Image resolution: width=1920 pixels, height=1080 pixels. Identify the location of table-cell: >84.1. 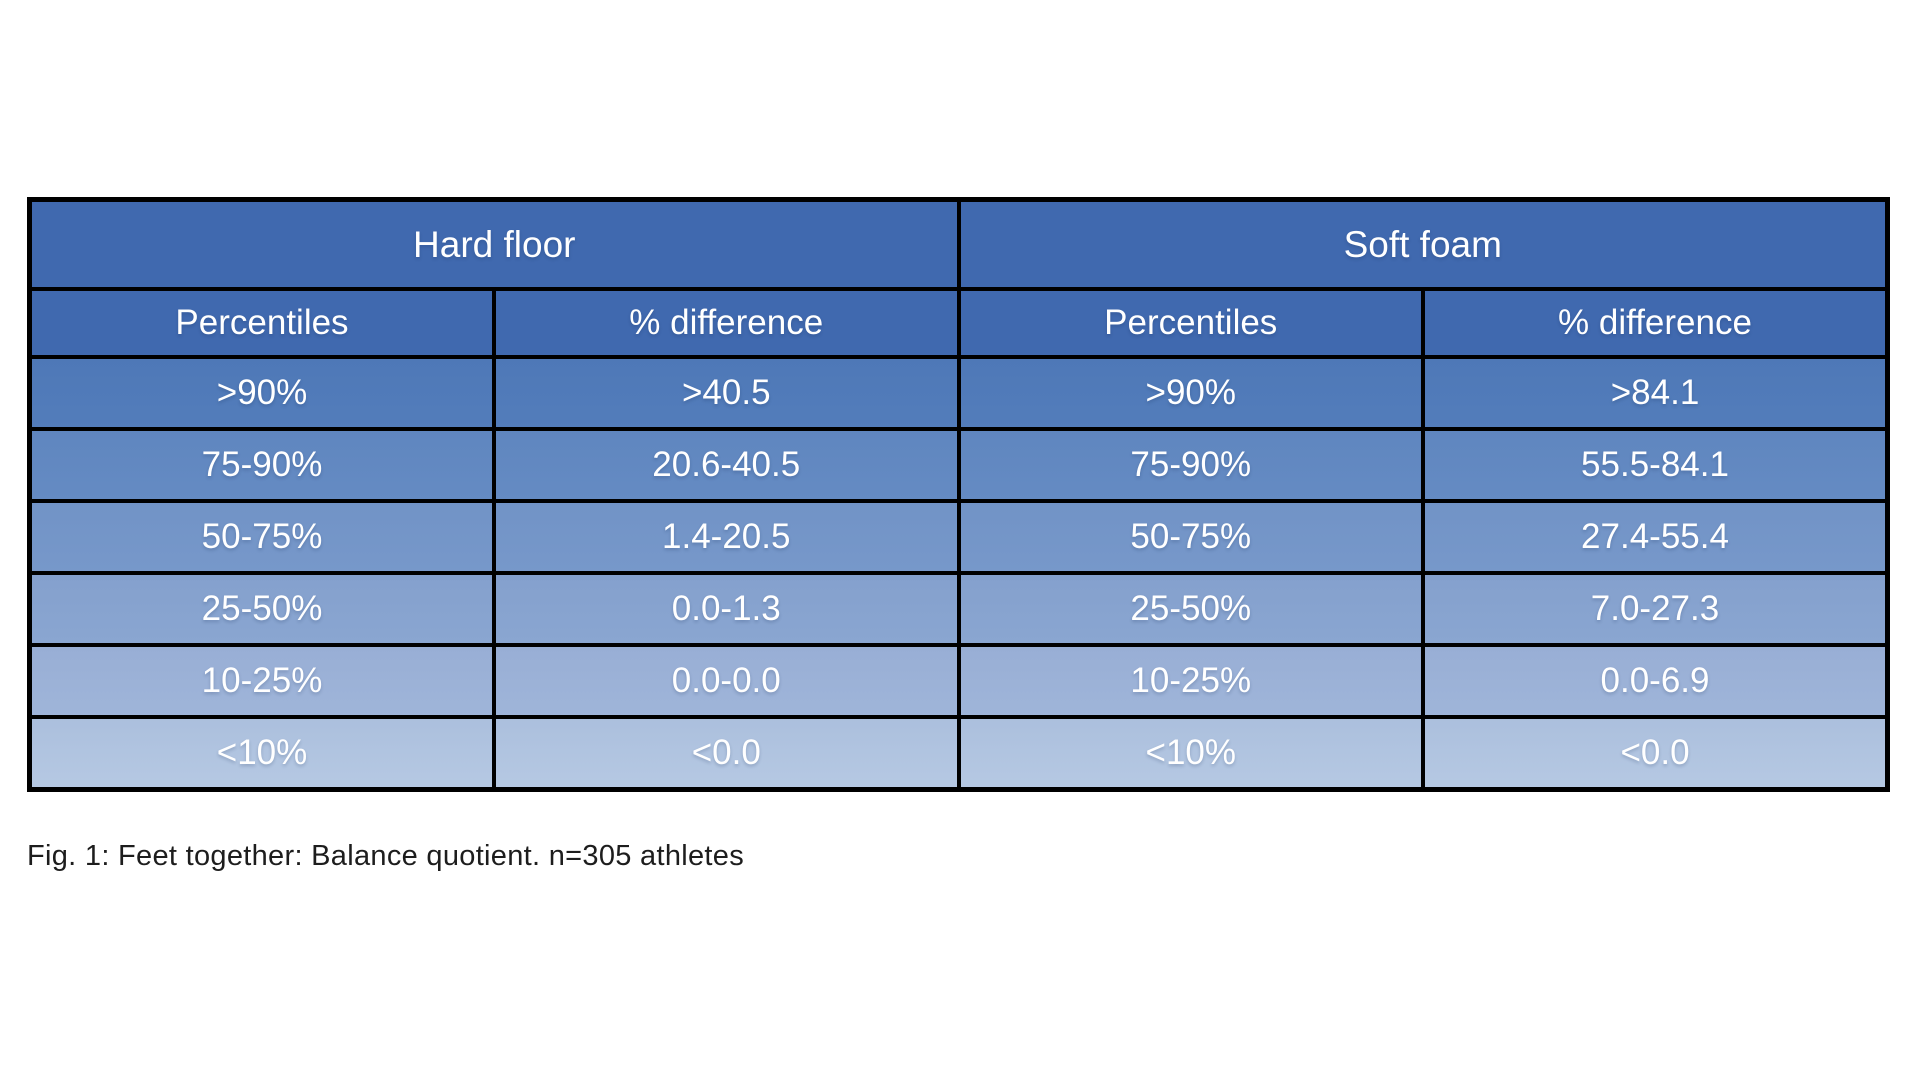
(1655, 393).